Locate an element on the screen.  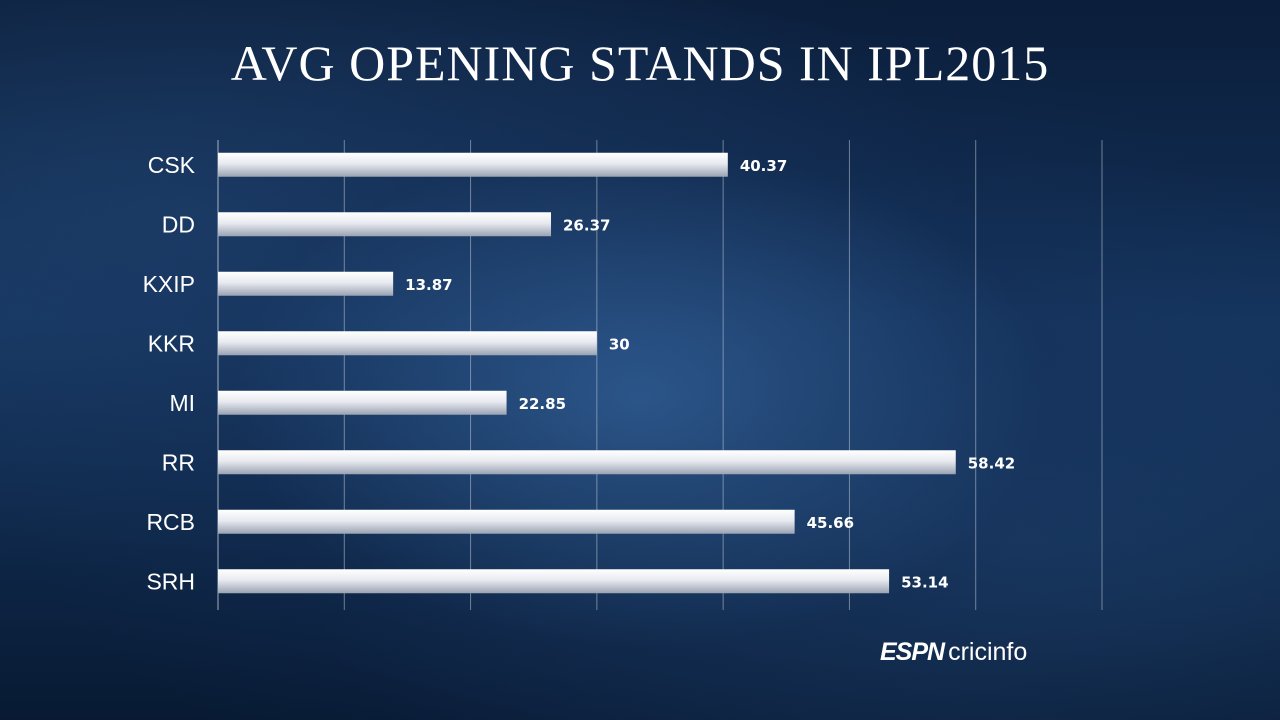
value-label: 40.37 is located at coordinates (763, 166).